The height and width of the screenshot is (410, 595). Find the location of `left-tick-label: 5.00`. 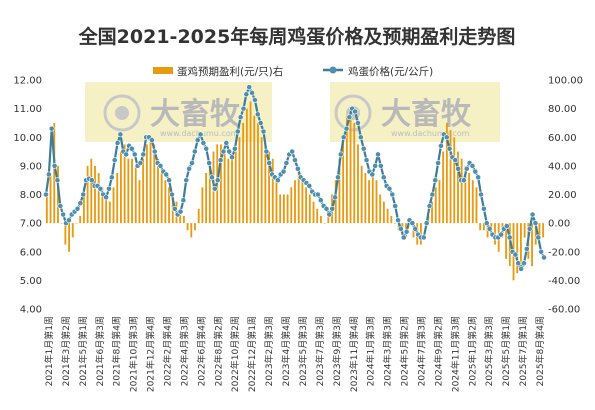

left-tick-label: 5.00 is located at coordinates (31, 281).